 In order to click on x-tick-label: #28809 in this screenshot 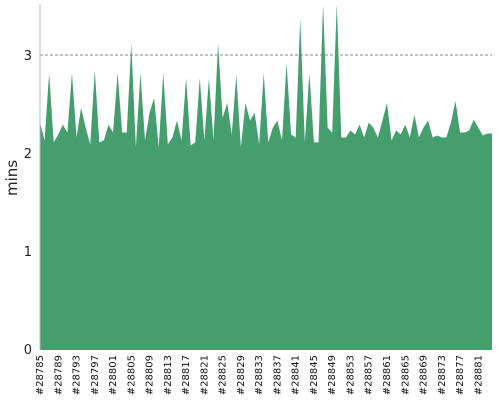, I will do `click(150, 375)`.